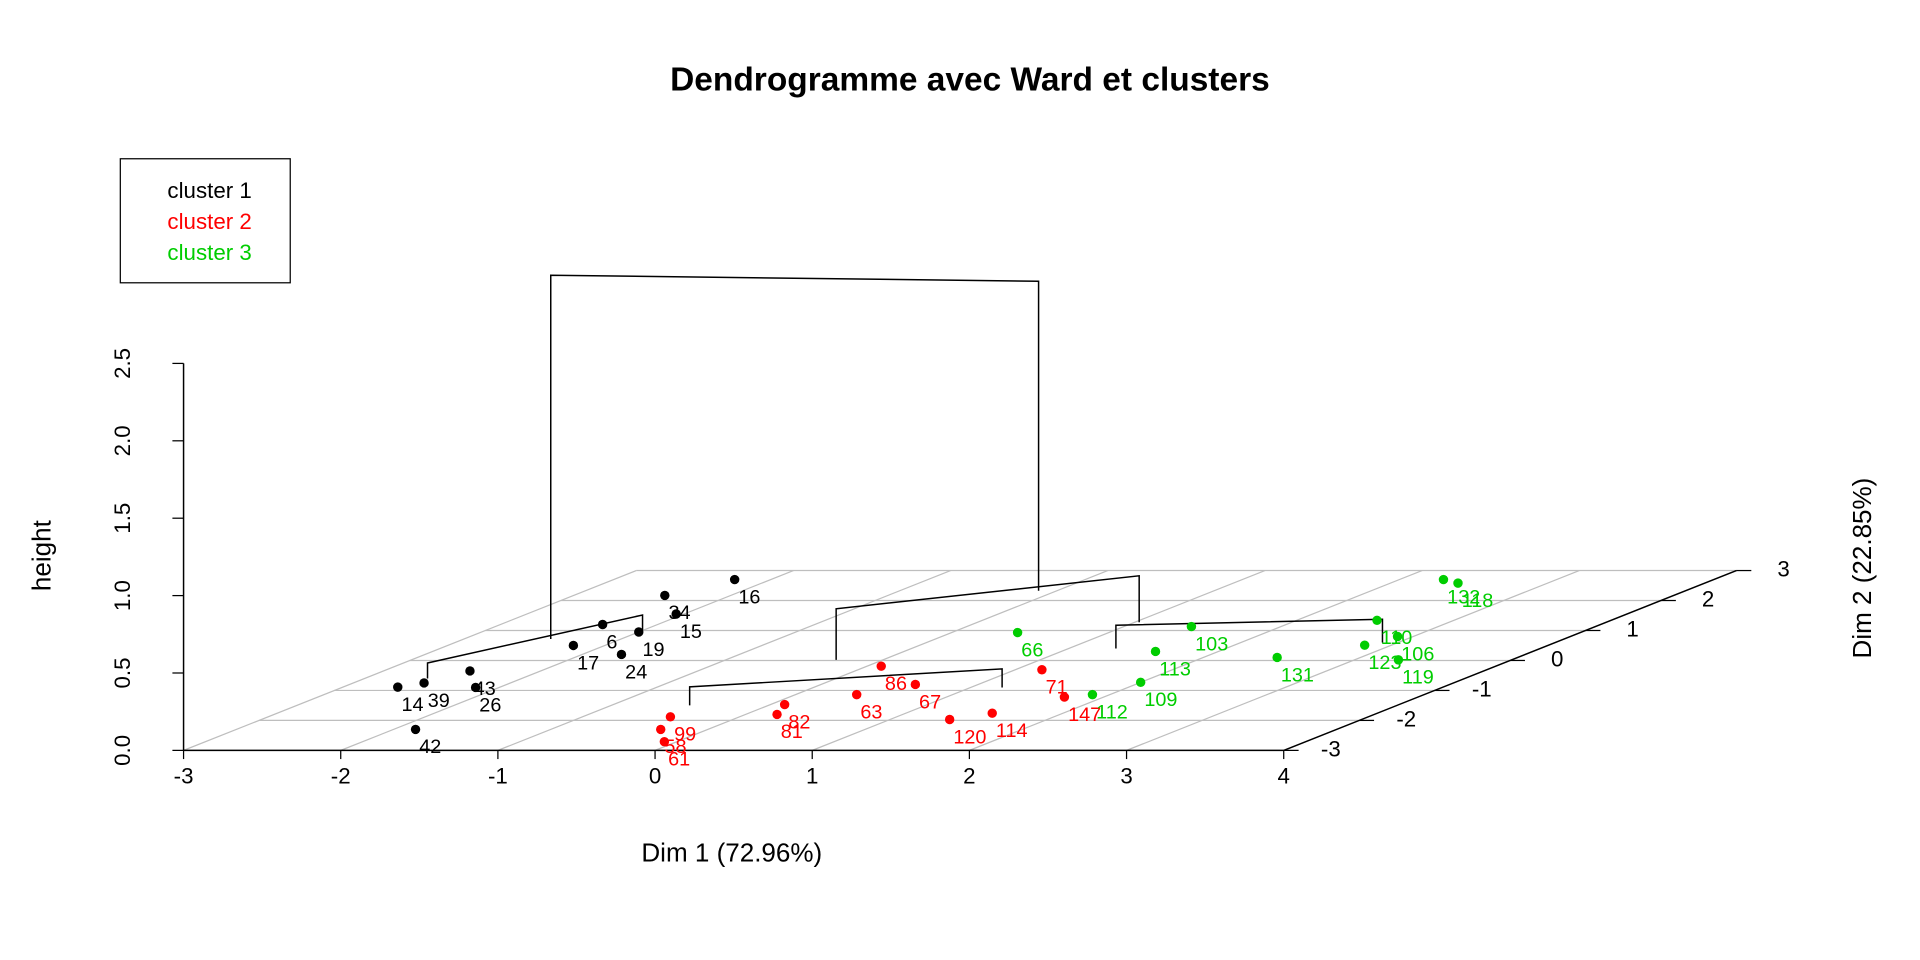 The width and height of the screenshot is (1920, 960). I want to click on x-tick-label: -2, so click(341, 776).